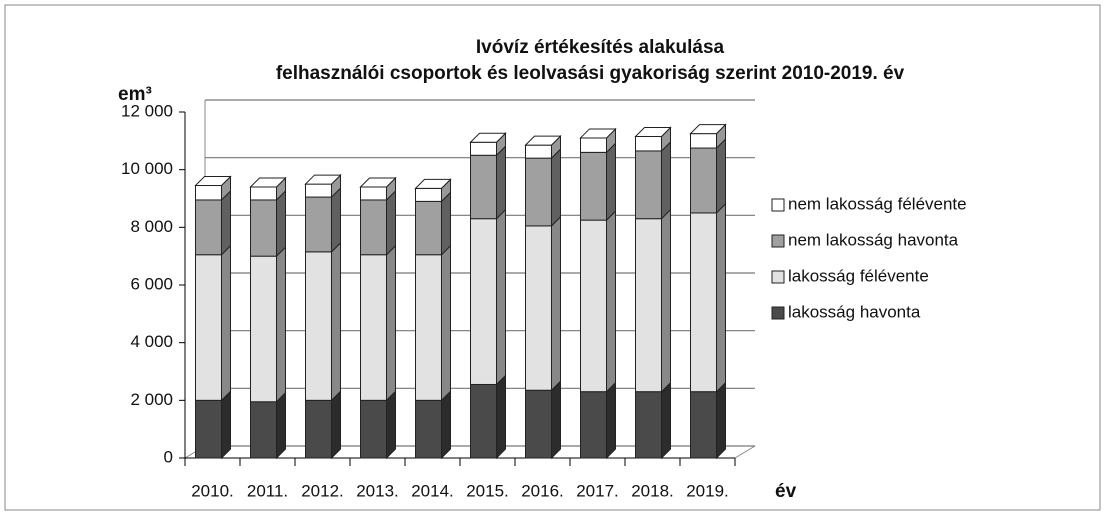 This screenshot has width=1107, height=519. Describe the element at coordinates (151, 399) in the screenshot. I see `y-tick-label: 2 000` at that location.